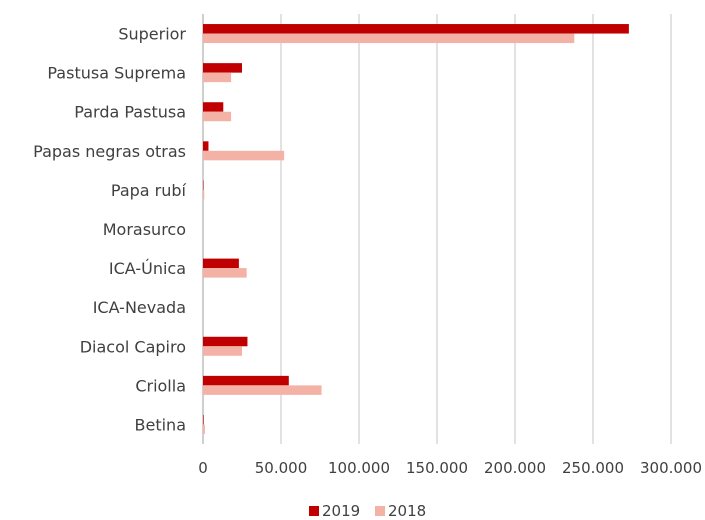  Describe the element at coordinates (244, 155) in the screenshot. I see `bar-2018-Papas negras otras` at that location.